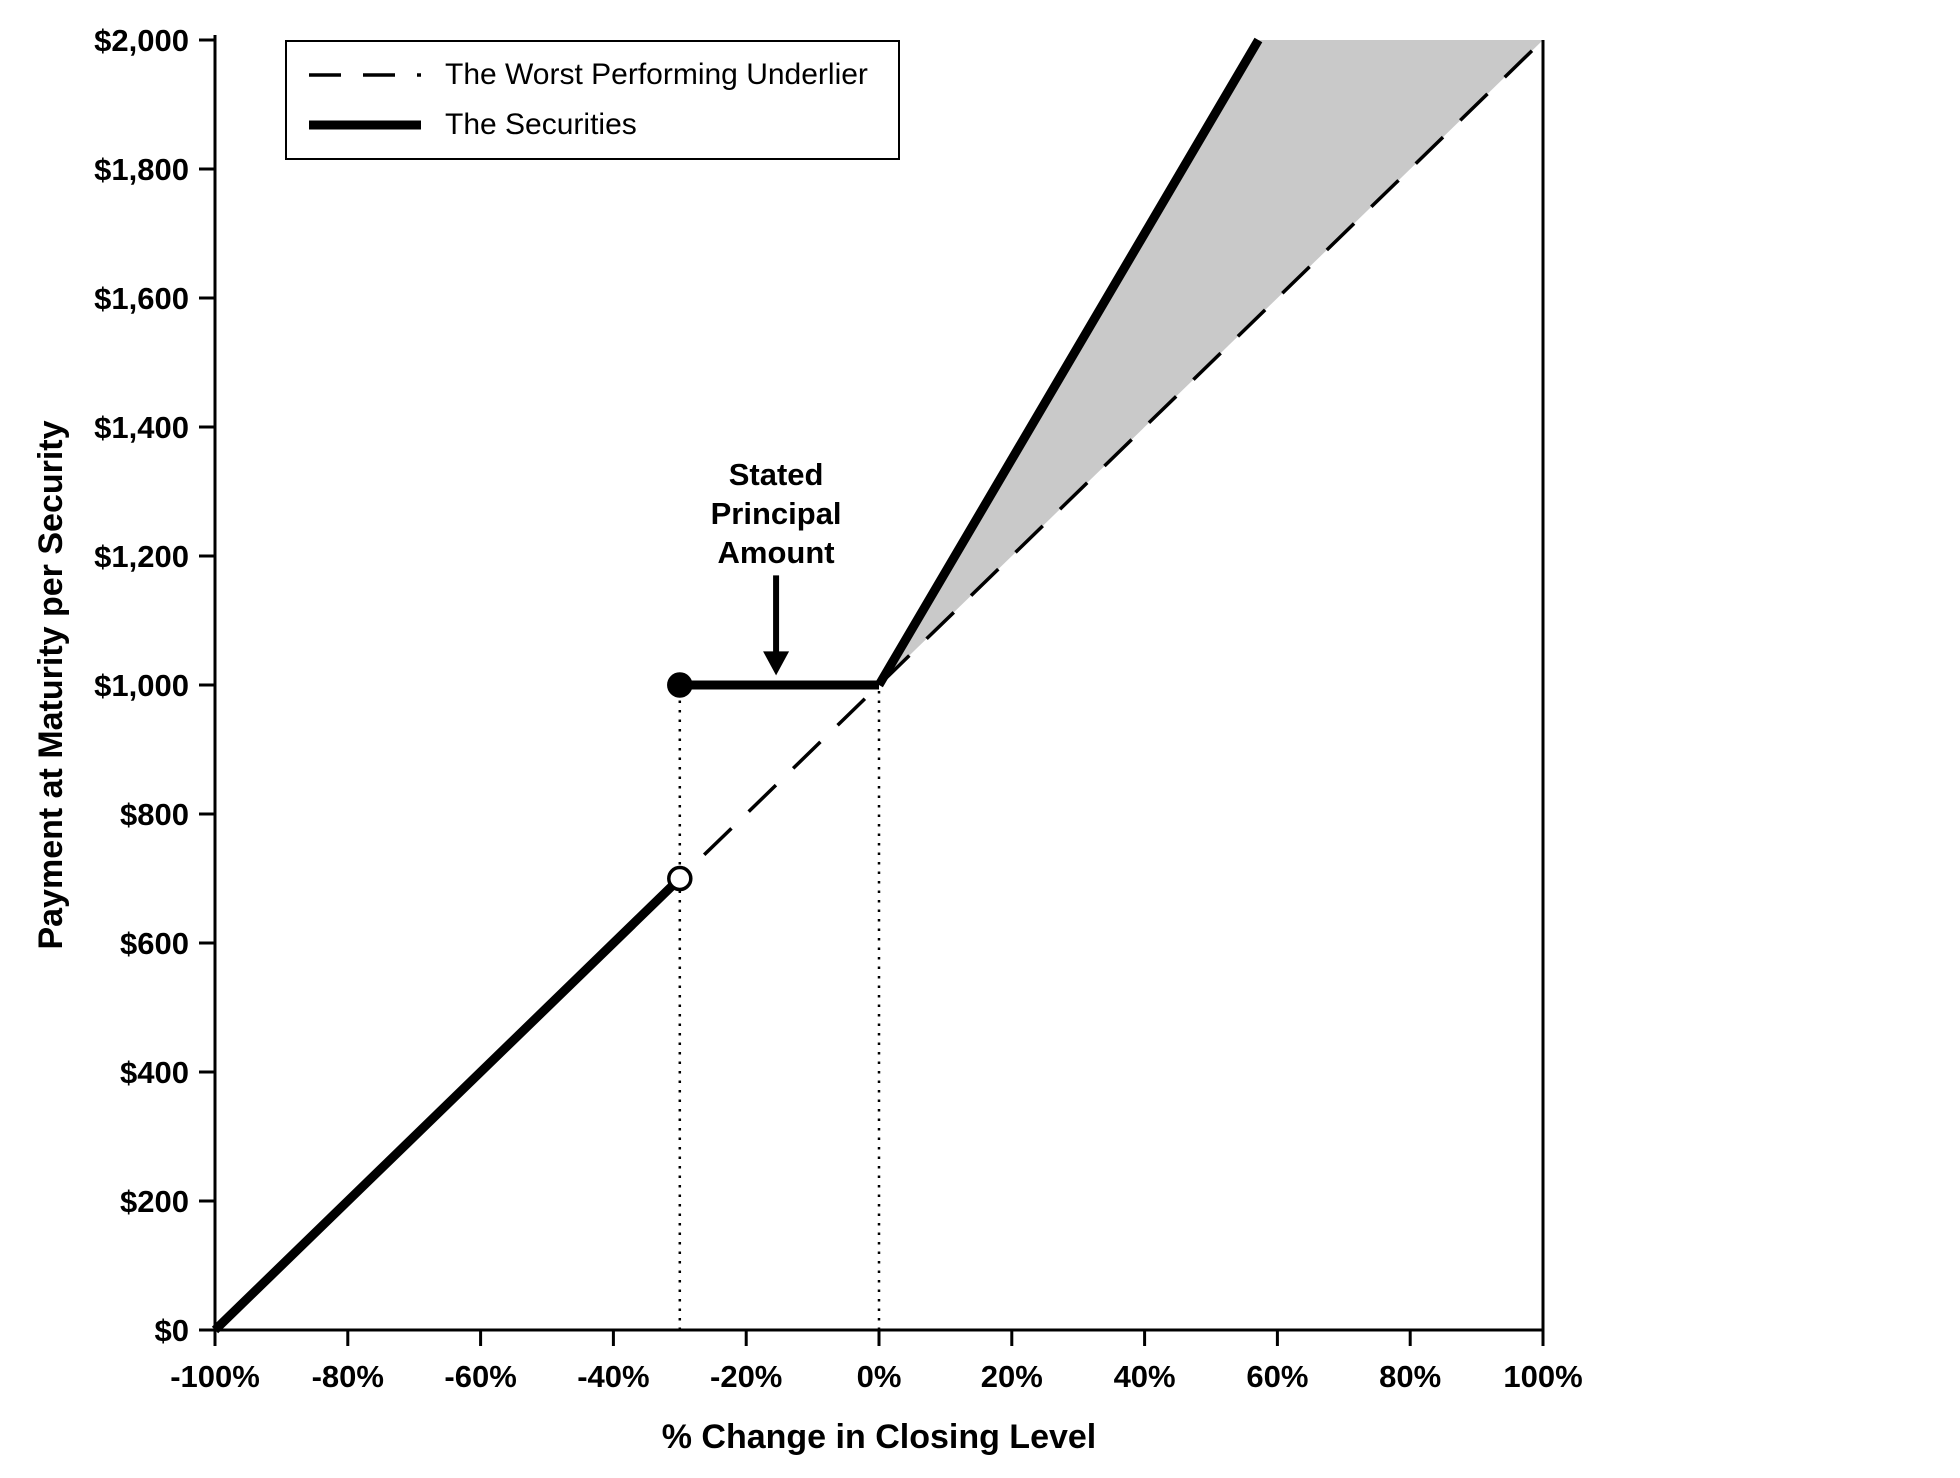 This screenshot has width=1960, height=1478. What do you see at coordinates (1410, 1376) in the screenshot?
I see `x-tick-label: 80%` at bounding box center [1410, 1376].